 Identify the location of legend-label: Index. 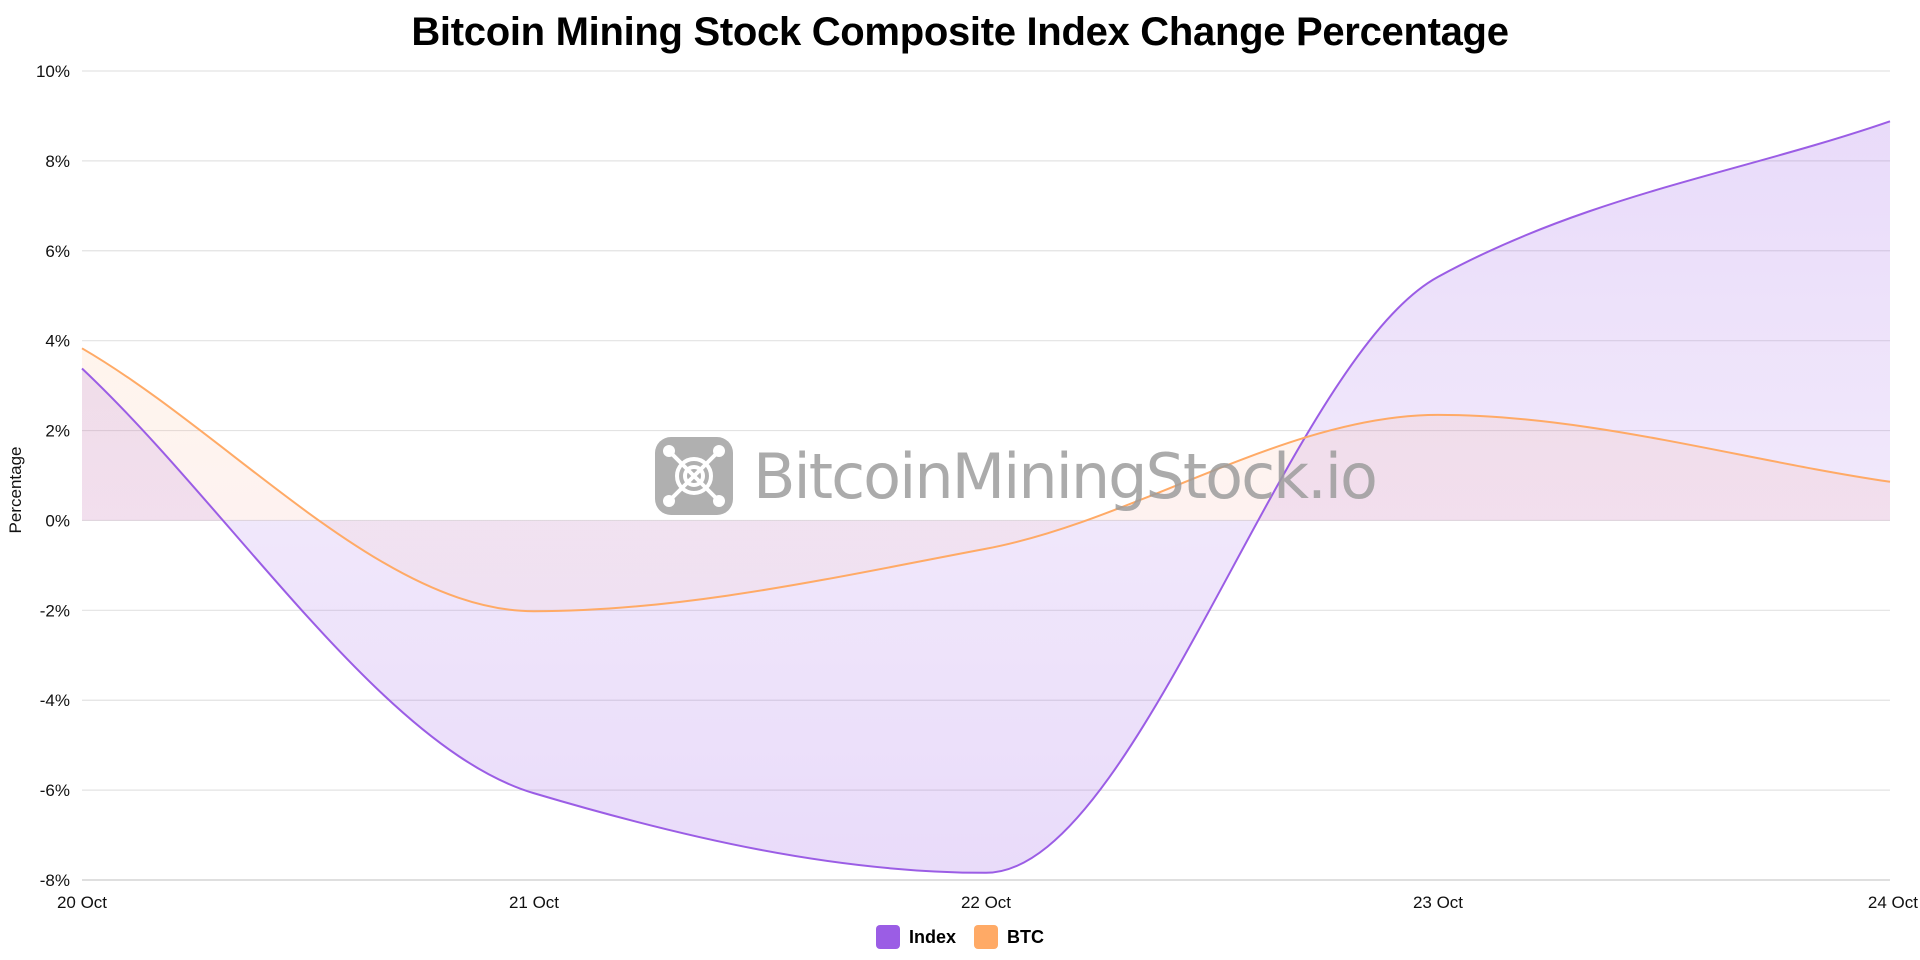
(932, 936).